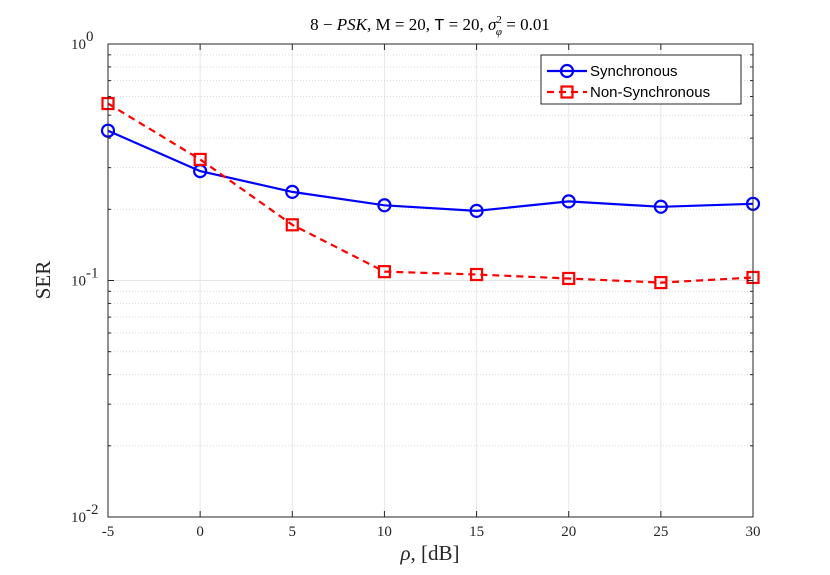 This screenshot has width=830, height=575. I want to click on legend-box, so click(641, 79).